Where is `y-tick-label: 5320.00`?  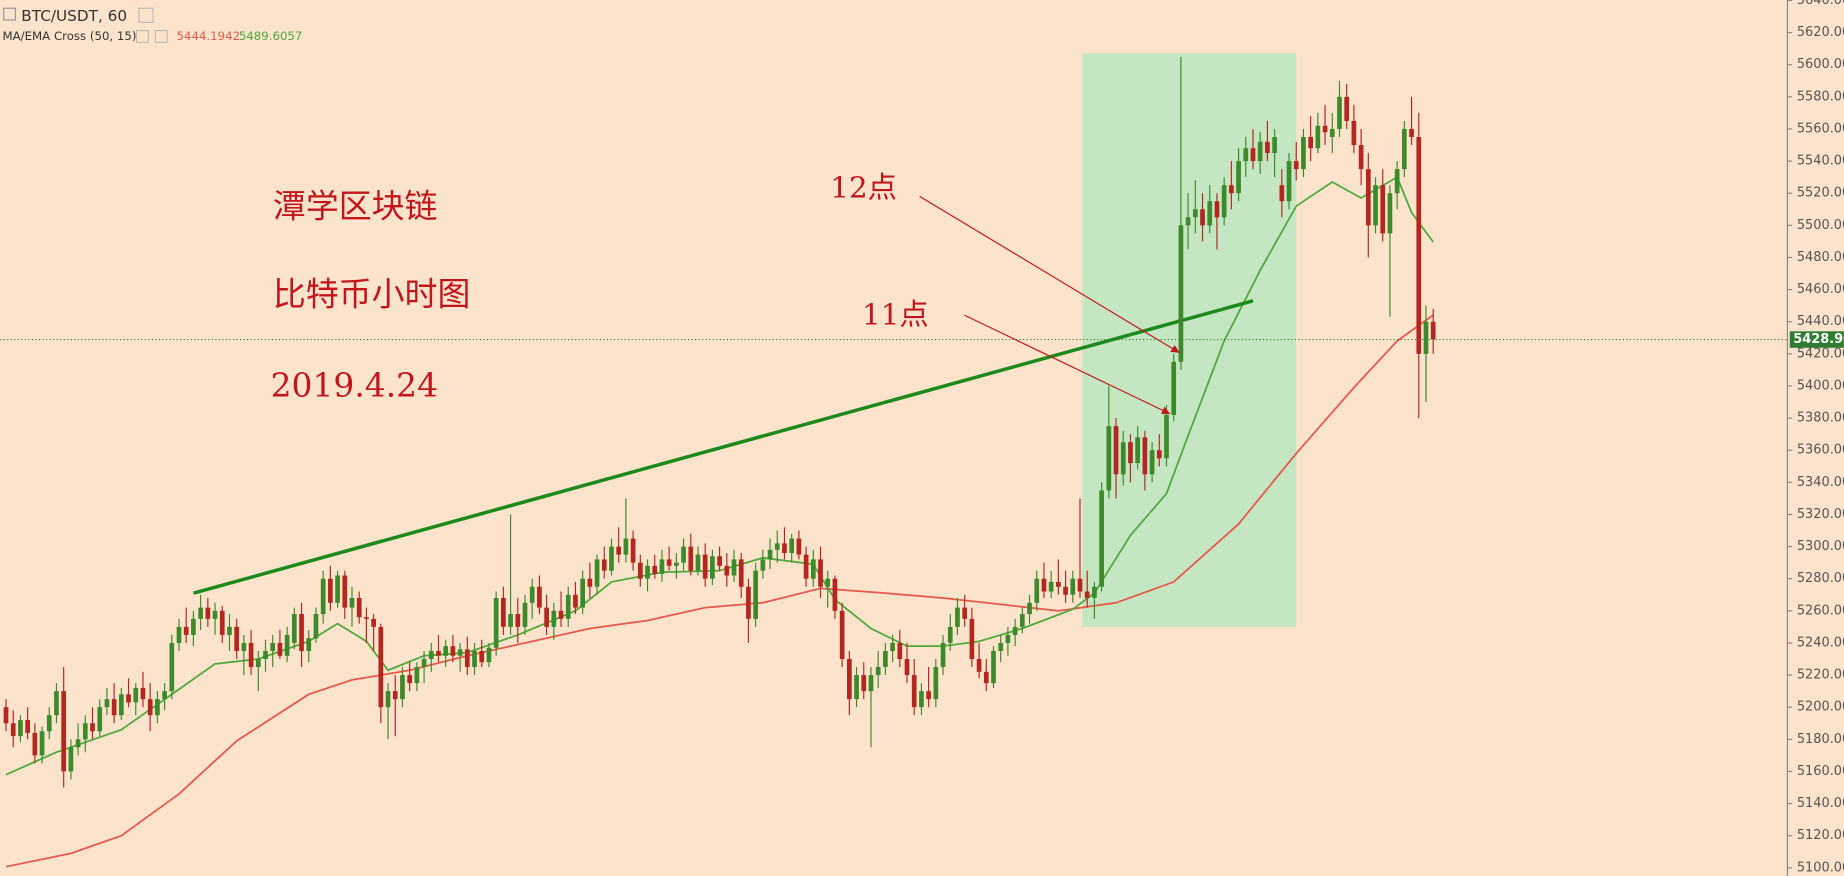
y-tick-label: 5320.00 is located at coordinates (1820, 514).